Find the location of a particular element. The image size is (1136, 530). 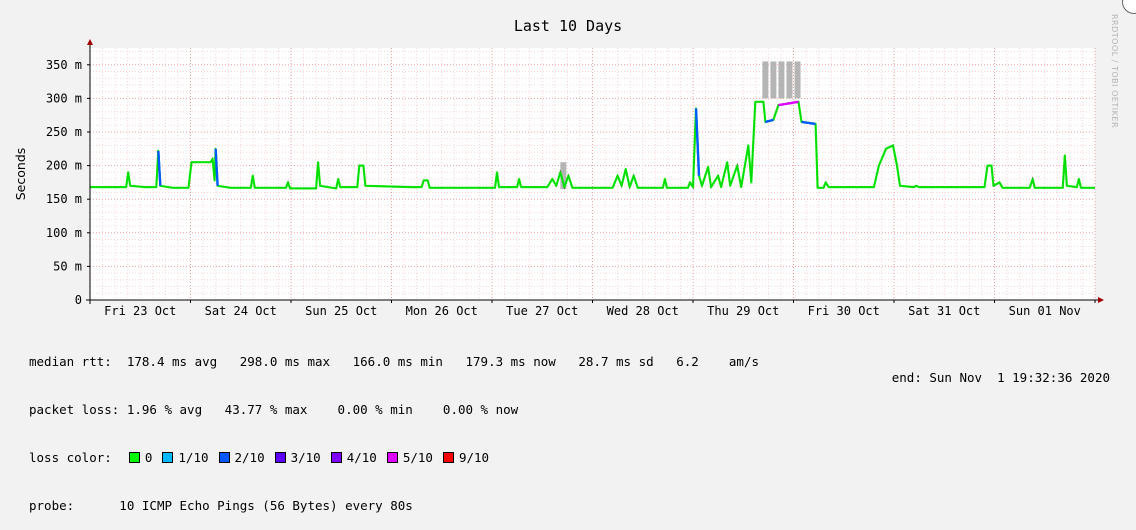

y-tick-label: 100 m is located at coordinates (64, 233).